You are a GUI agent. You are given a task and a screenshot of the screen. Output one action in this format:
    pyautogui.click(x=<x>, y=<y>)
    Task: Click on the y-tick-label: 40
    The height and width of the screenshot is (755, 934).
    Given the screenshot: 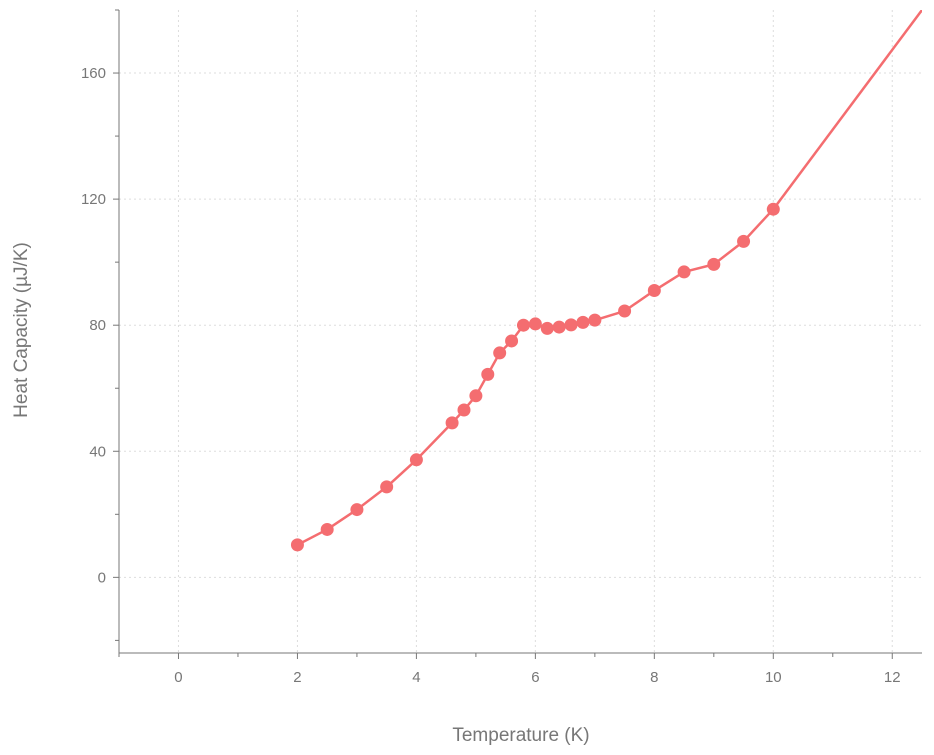 What is the action you would take?
    pyautogui.click(x=97, y=451)
    